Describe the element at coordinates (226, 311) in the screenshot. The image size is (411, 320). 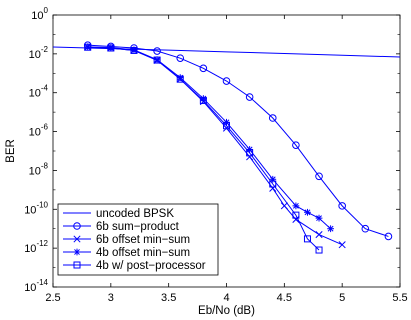
I see `x-axis-label: Eb/No (dB)` at that location.